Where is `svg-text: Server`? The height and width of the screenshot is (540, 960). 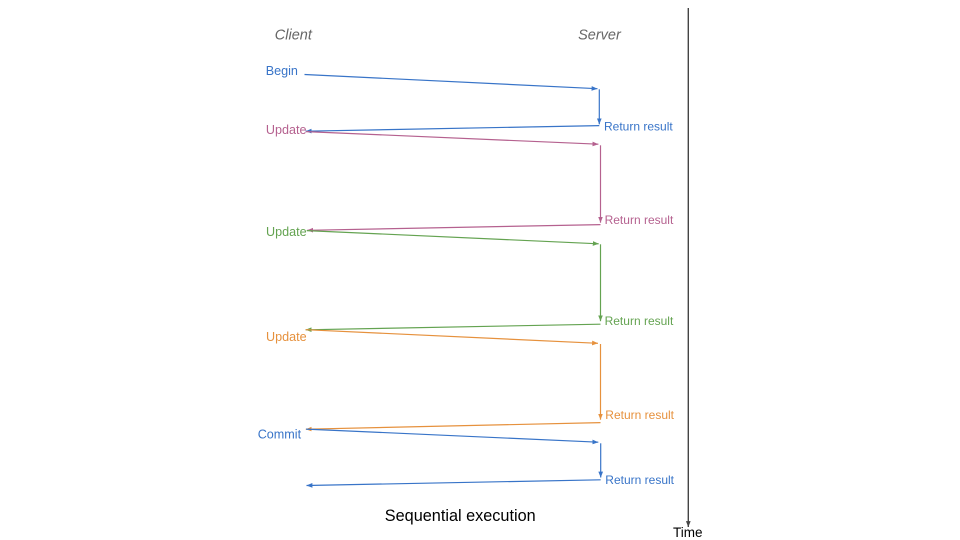 svg-text: Server is located at coordinates (600, 36).